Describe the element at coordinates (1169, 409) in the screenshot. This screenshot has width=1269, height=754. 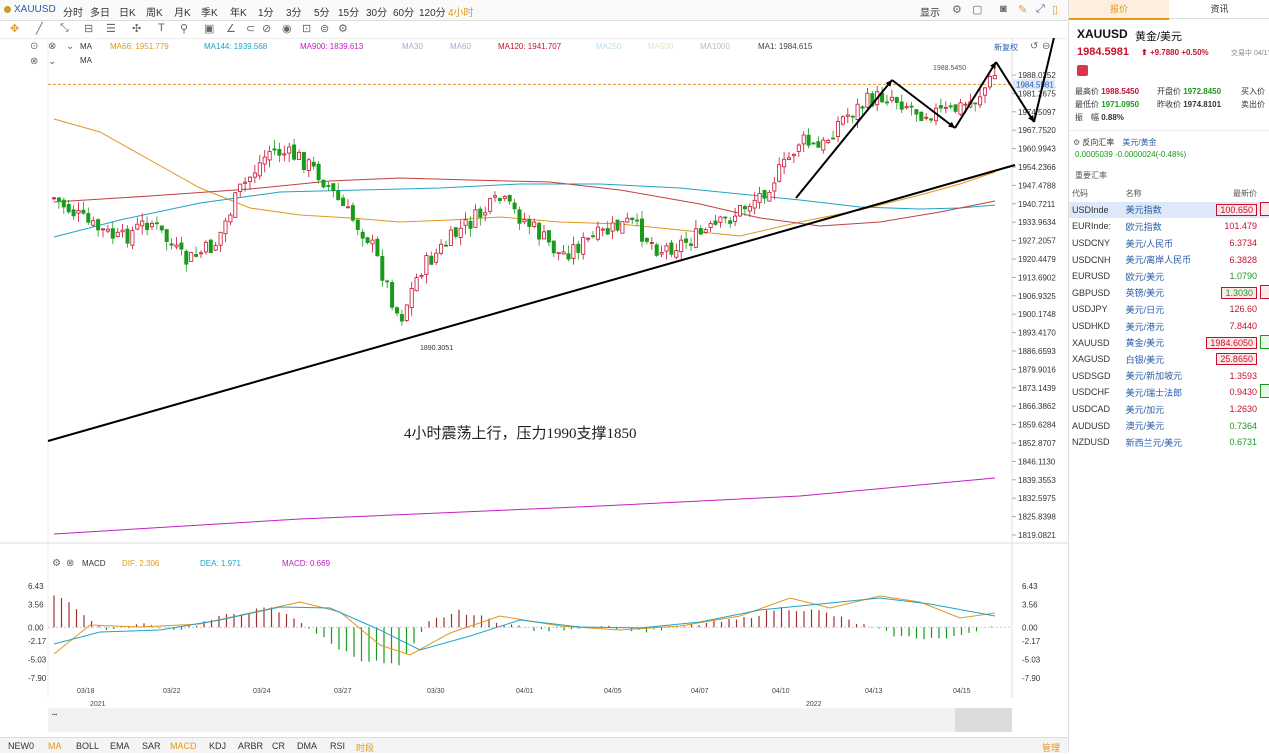
I see `table-row: USDCAD 美元/加元 1.2630` at that location.